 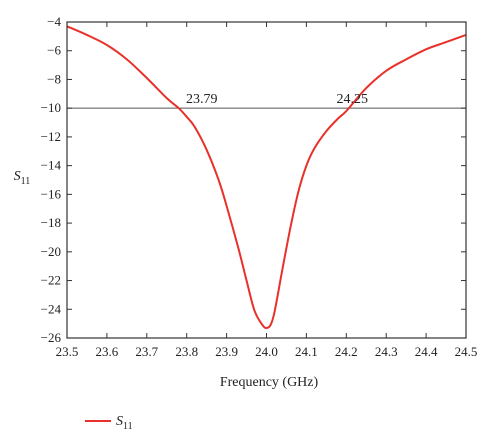 I want to click on y-tick-label: −22, so click(x=51, y=280).